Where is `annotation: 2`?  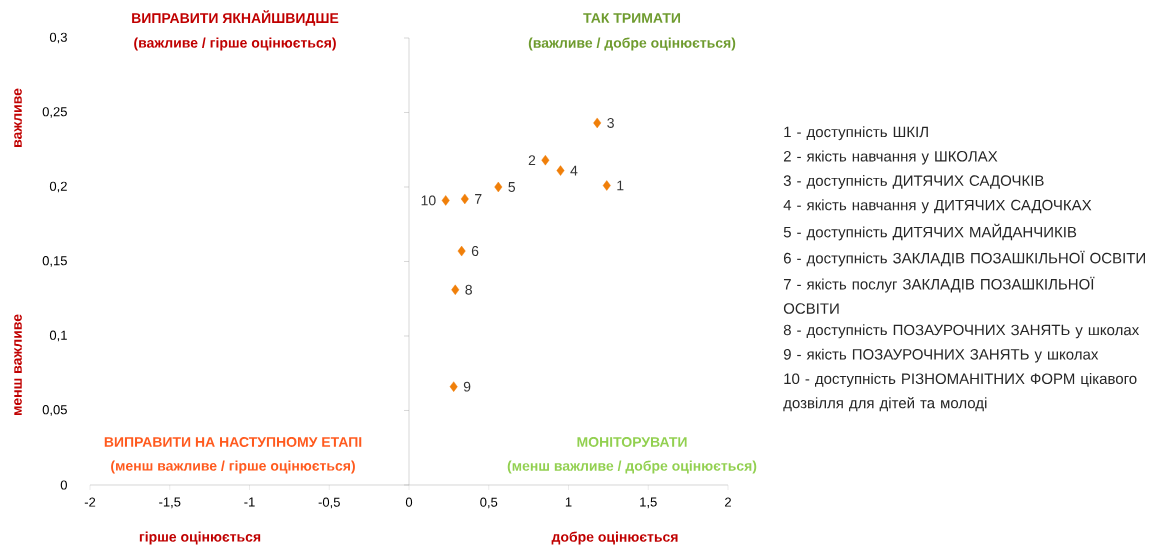
annotation: 2 is located at coordinates (532, 160).